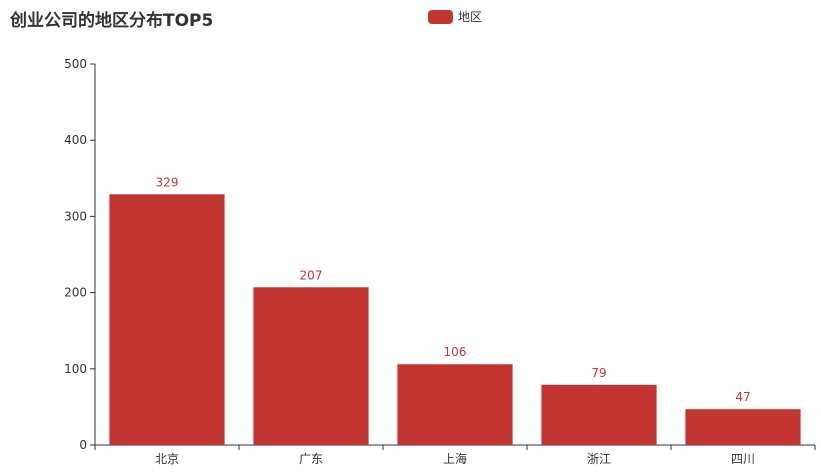 This screenshot has width=821, height=474. What do you see at coordinates (440, 16) in the screenshot?
I see `legend-swatch` at bounding box center [440, 16].